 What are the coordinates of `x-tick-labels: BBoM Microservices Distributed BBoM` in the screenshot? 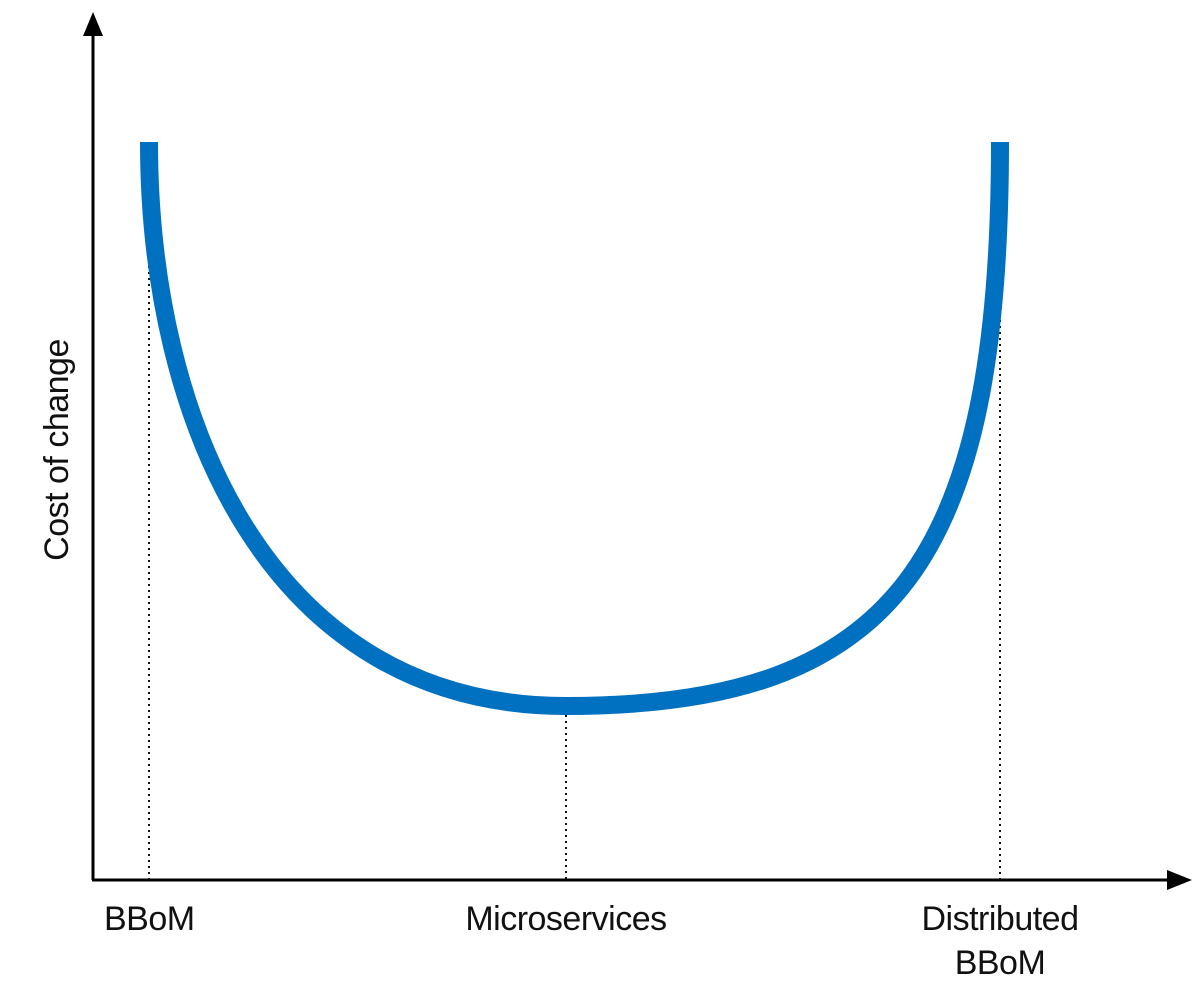 It's located at (591, 941).